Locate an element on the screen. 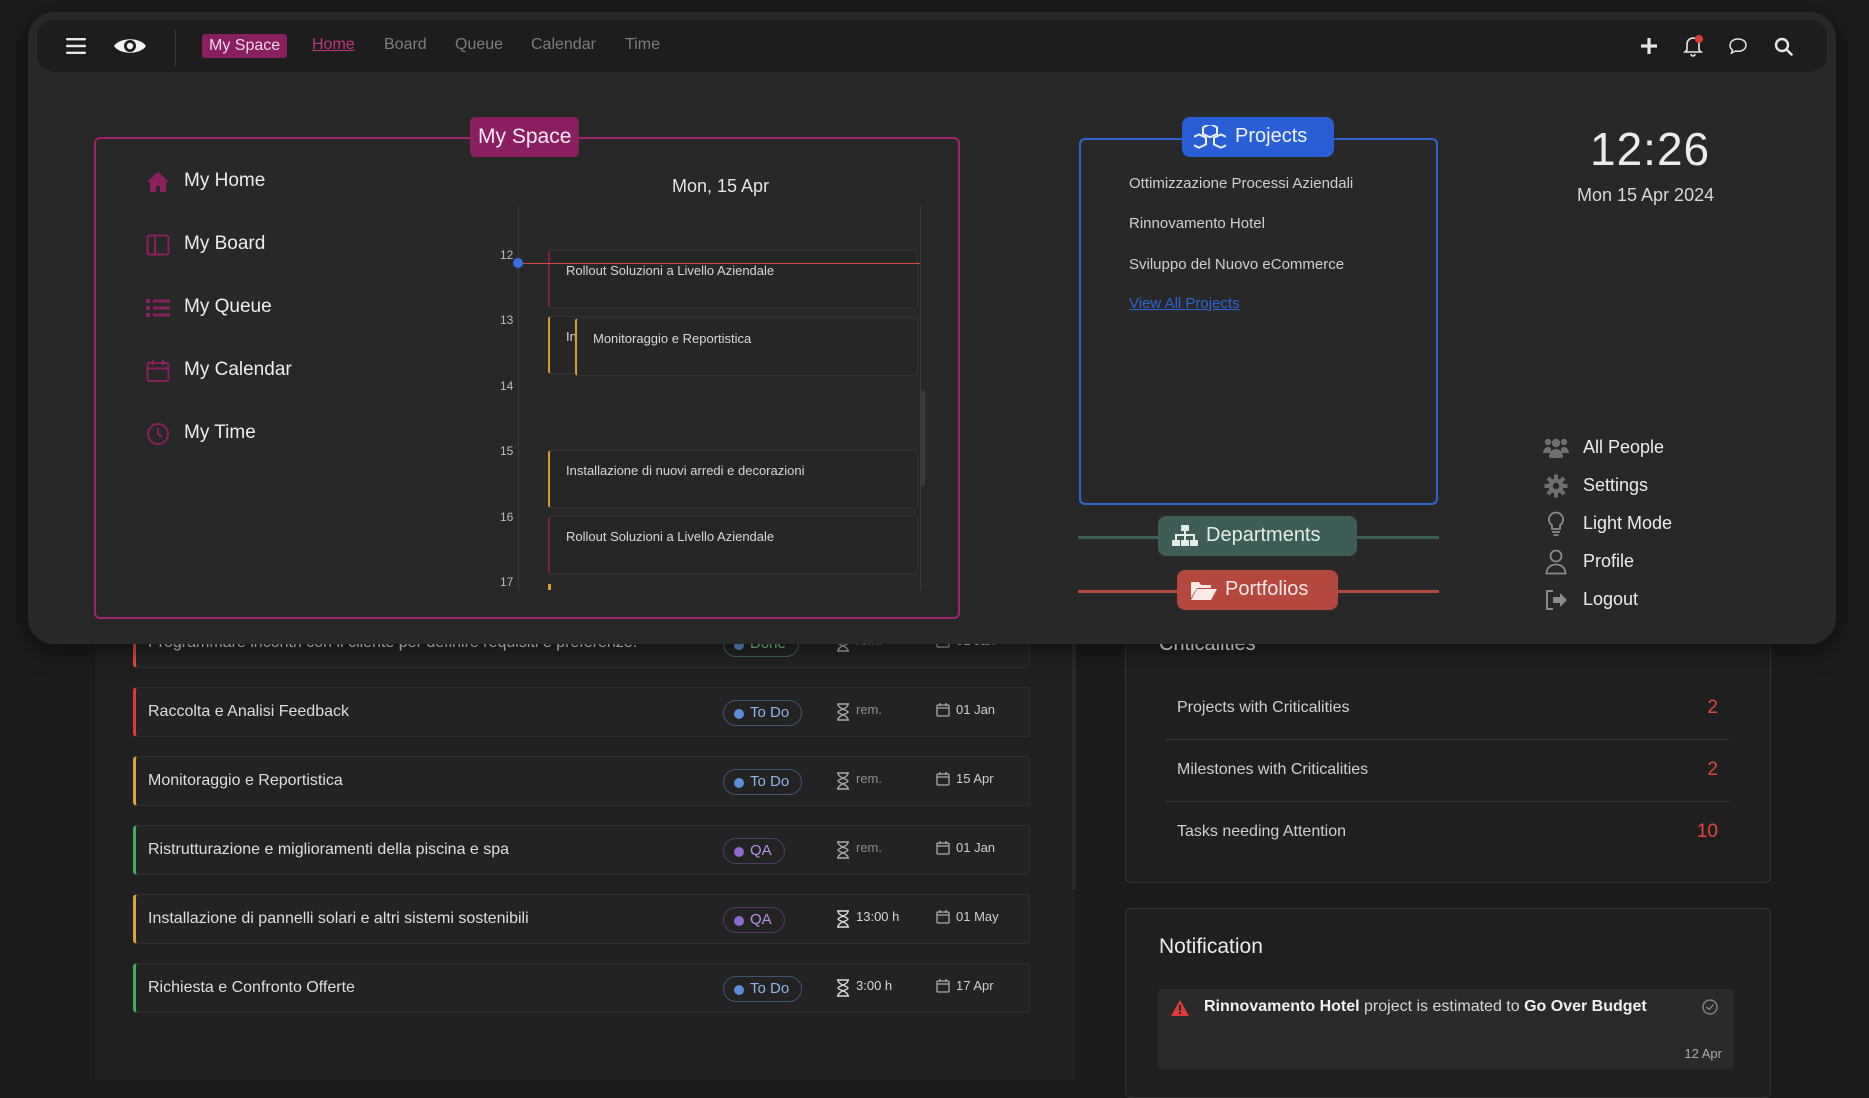 The image size is (1869, 1098). hour-label: 16 is located at coordinates (507, 517).